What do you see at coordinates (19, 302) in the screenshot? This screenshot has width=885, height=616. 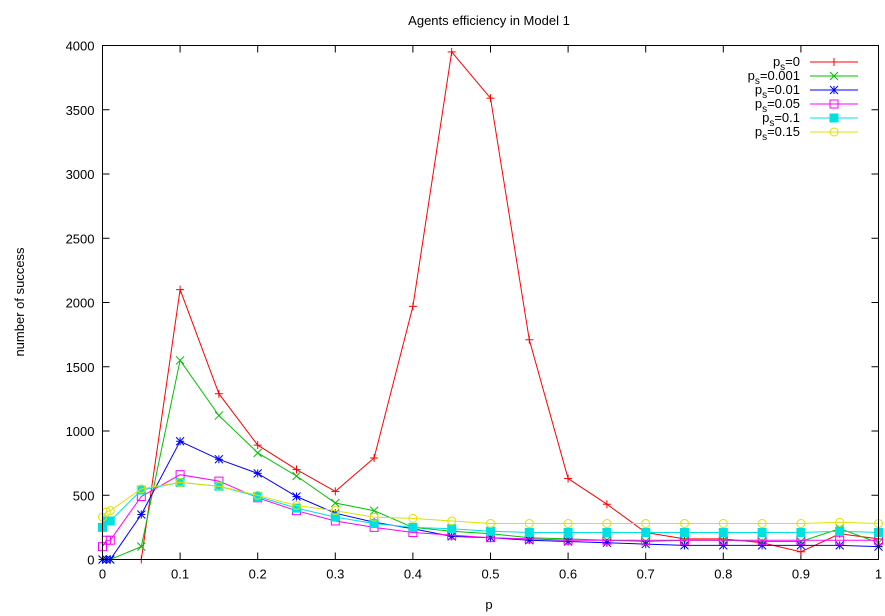 I see `y-axis-label: number of success` at bounding box center [19, 302].